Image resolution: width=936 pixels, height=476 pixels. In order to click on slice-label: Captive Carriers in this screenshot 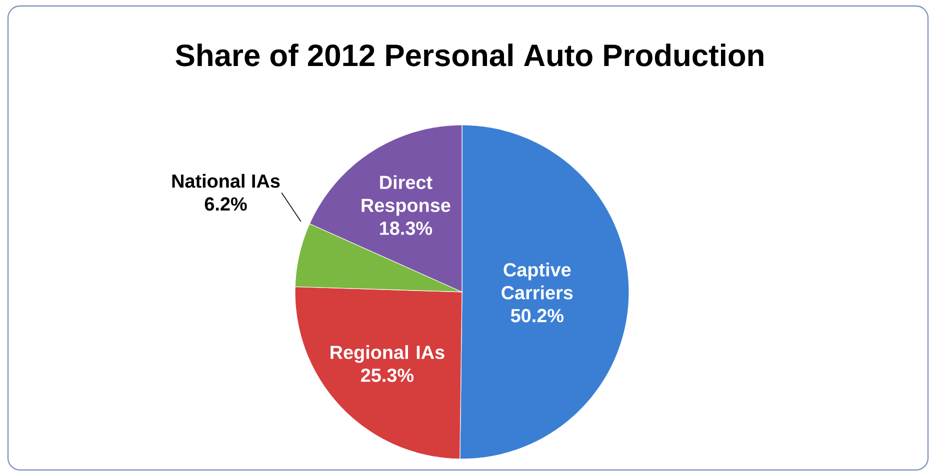, I will do `click(537, 281)`.